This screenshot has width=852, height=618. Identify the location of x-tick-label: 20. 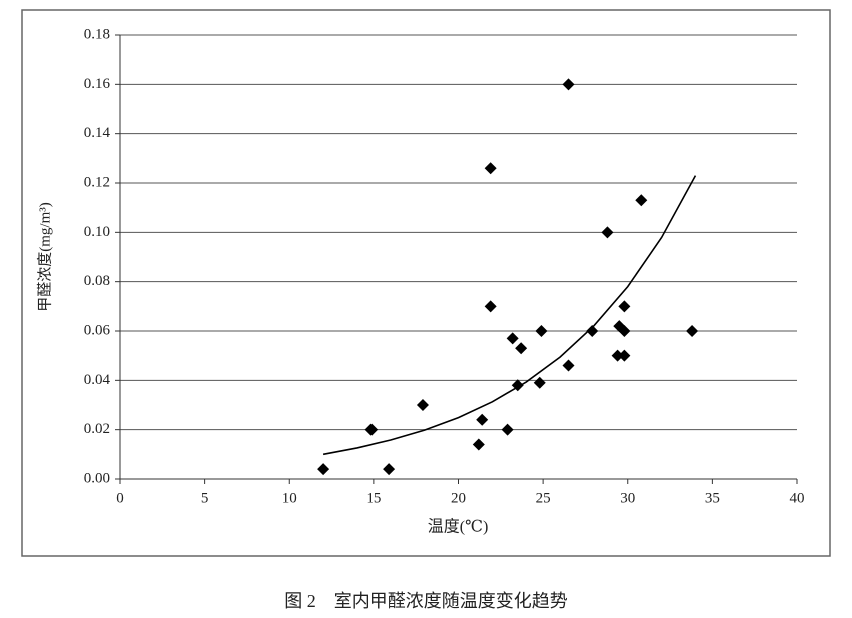
(458, 498).